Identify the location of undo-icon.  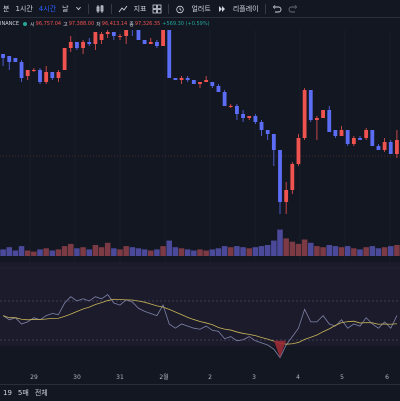
(277, 9).